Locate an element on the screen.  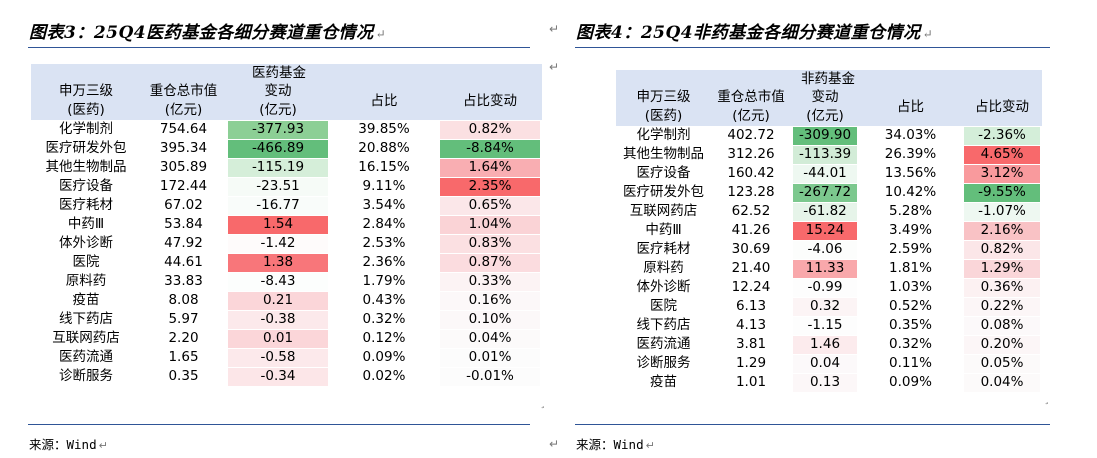
table-row: 互联网药店 62.52 -61.82 5.28% -1.07% is located at coordinates (829, 211).